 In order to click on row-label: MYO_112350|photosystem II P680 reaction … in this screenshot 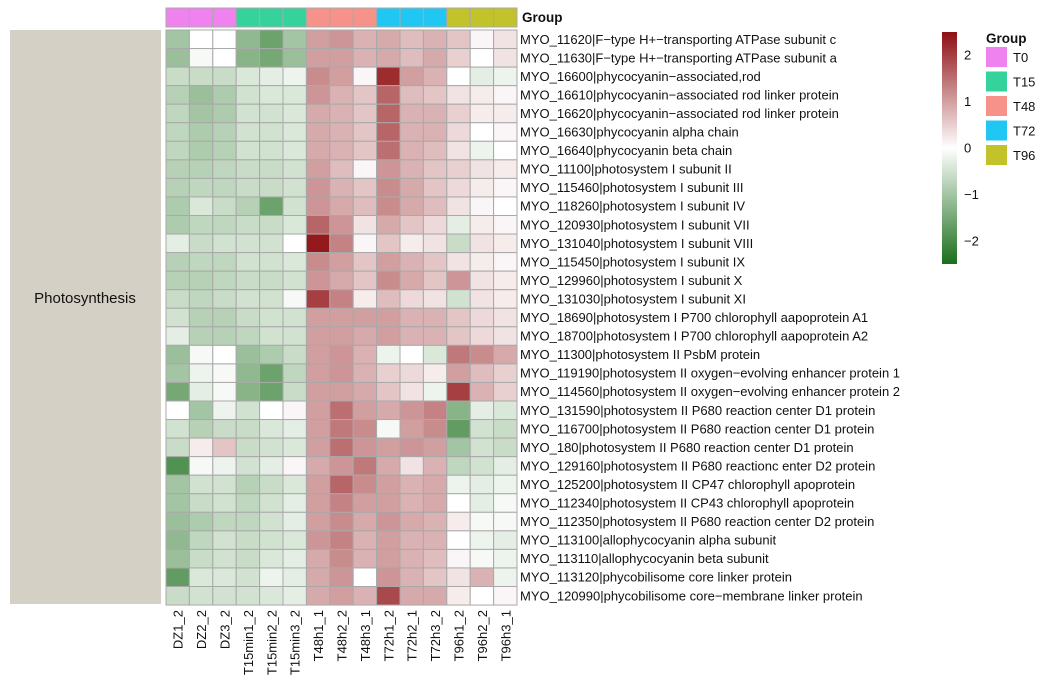, I will do `click(697, 521)`.